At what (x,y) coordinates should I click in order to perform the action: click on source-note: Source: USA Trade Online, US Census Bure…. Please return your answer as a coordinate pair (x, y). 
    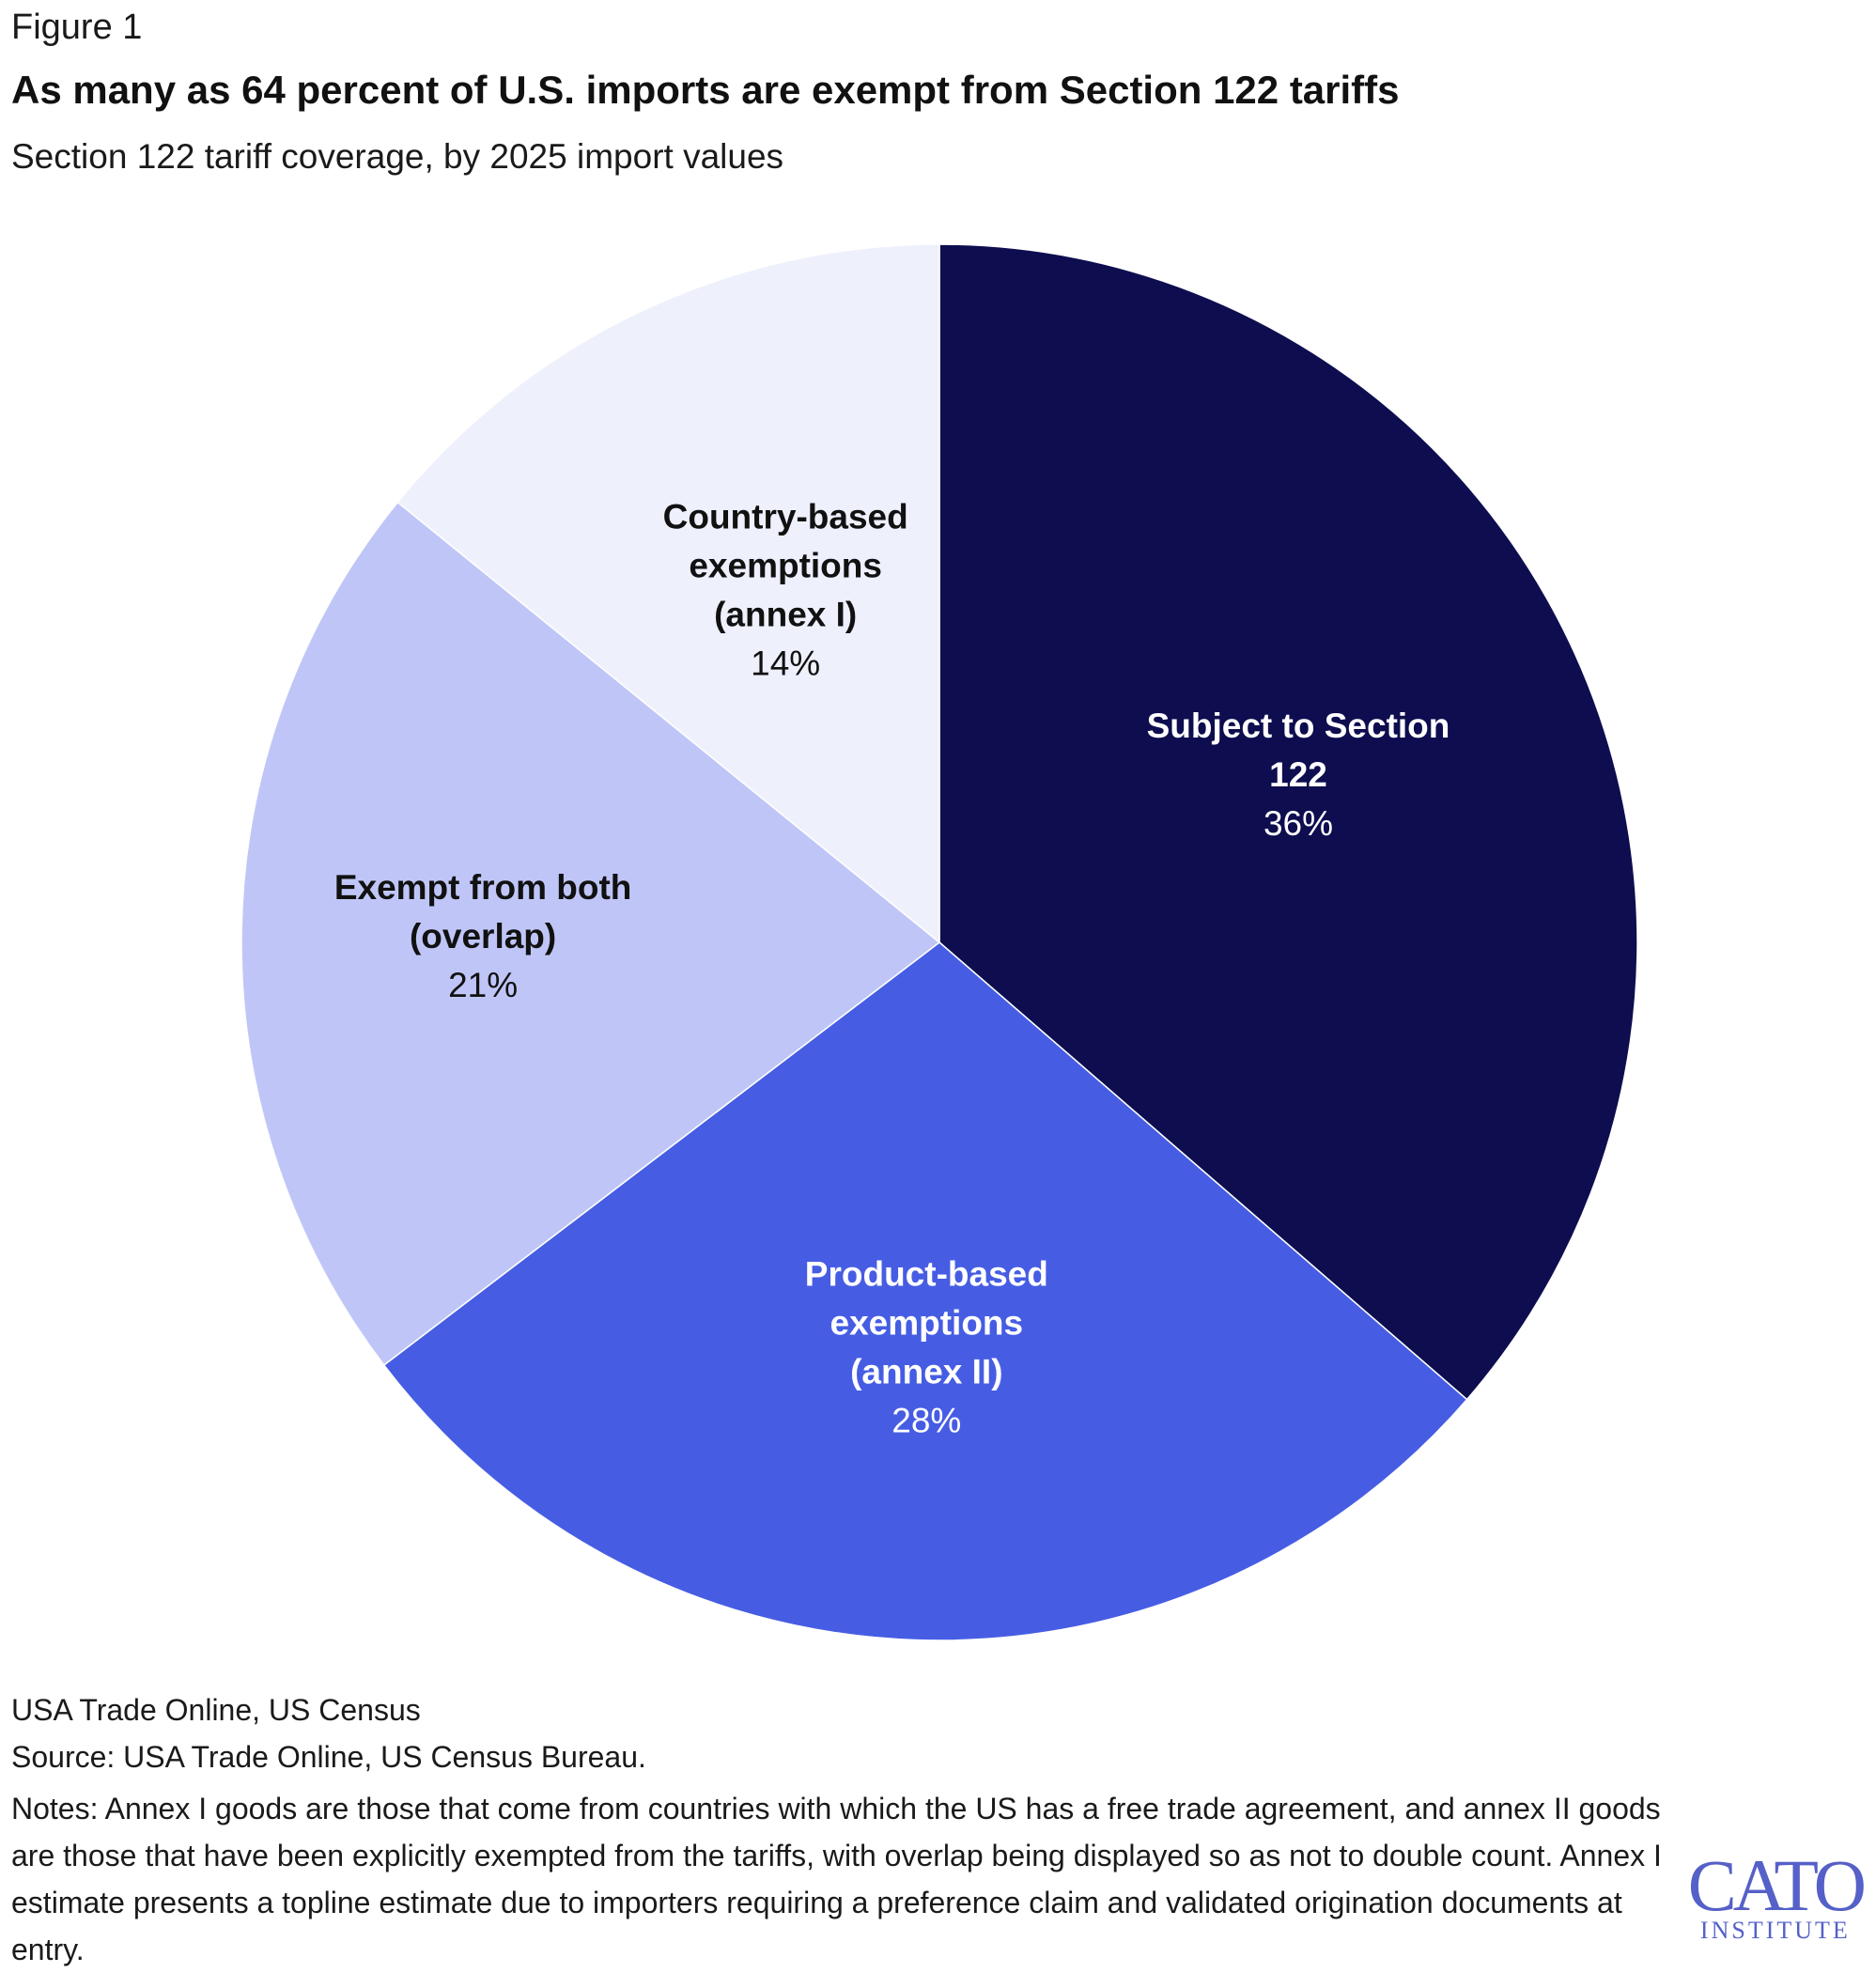
    Looking at the image, I should click on (328, 1757).